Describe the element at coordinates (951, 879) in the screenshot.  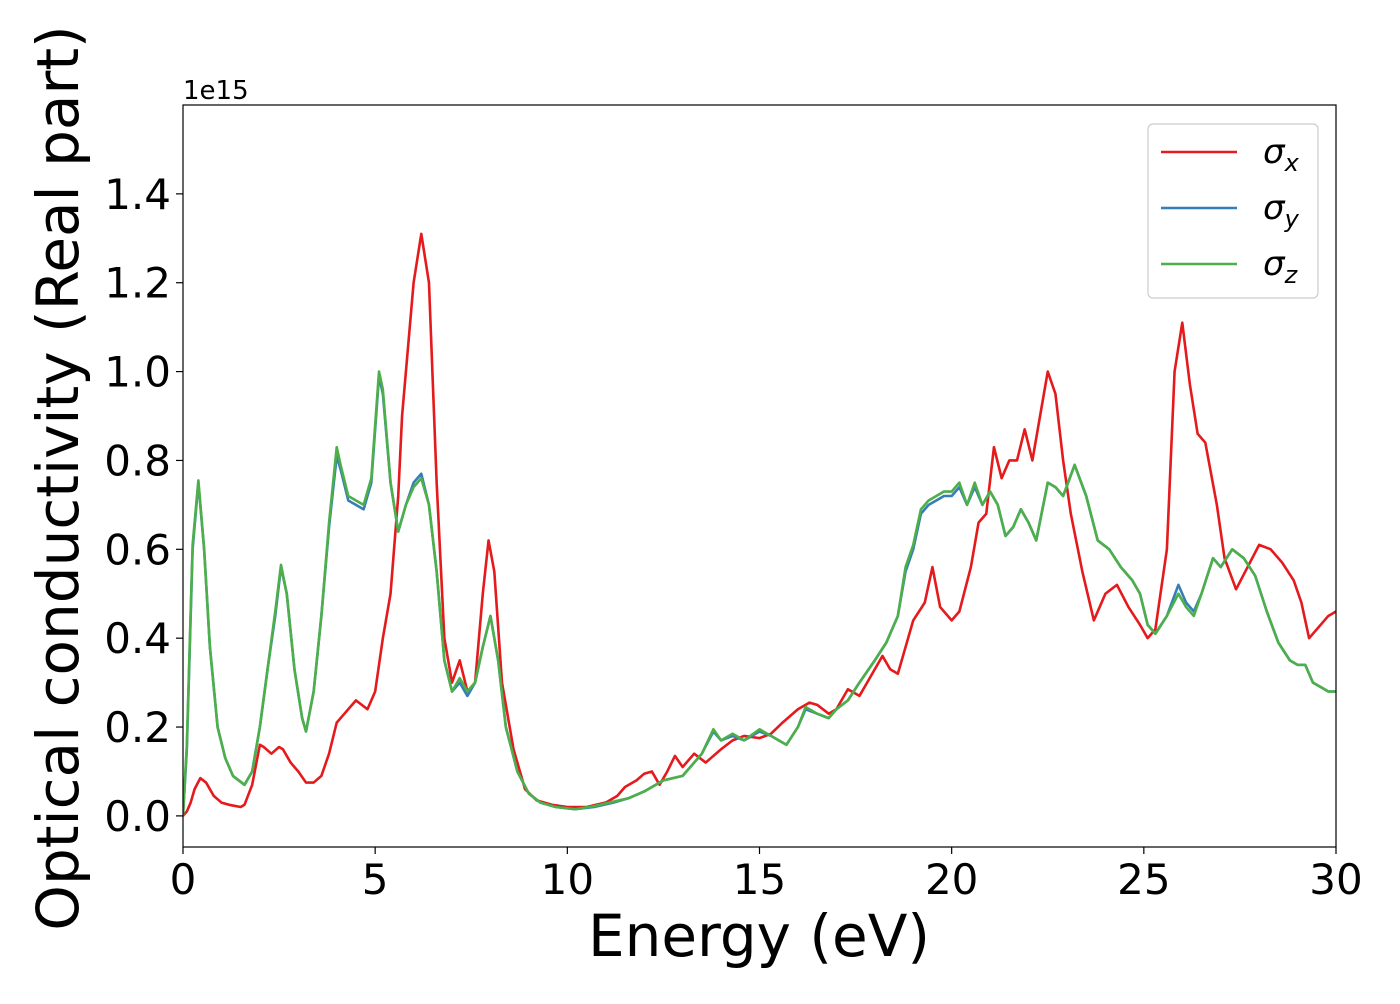
I see `x-tick-label: 20` at that location.